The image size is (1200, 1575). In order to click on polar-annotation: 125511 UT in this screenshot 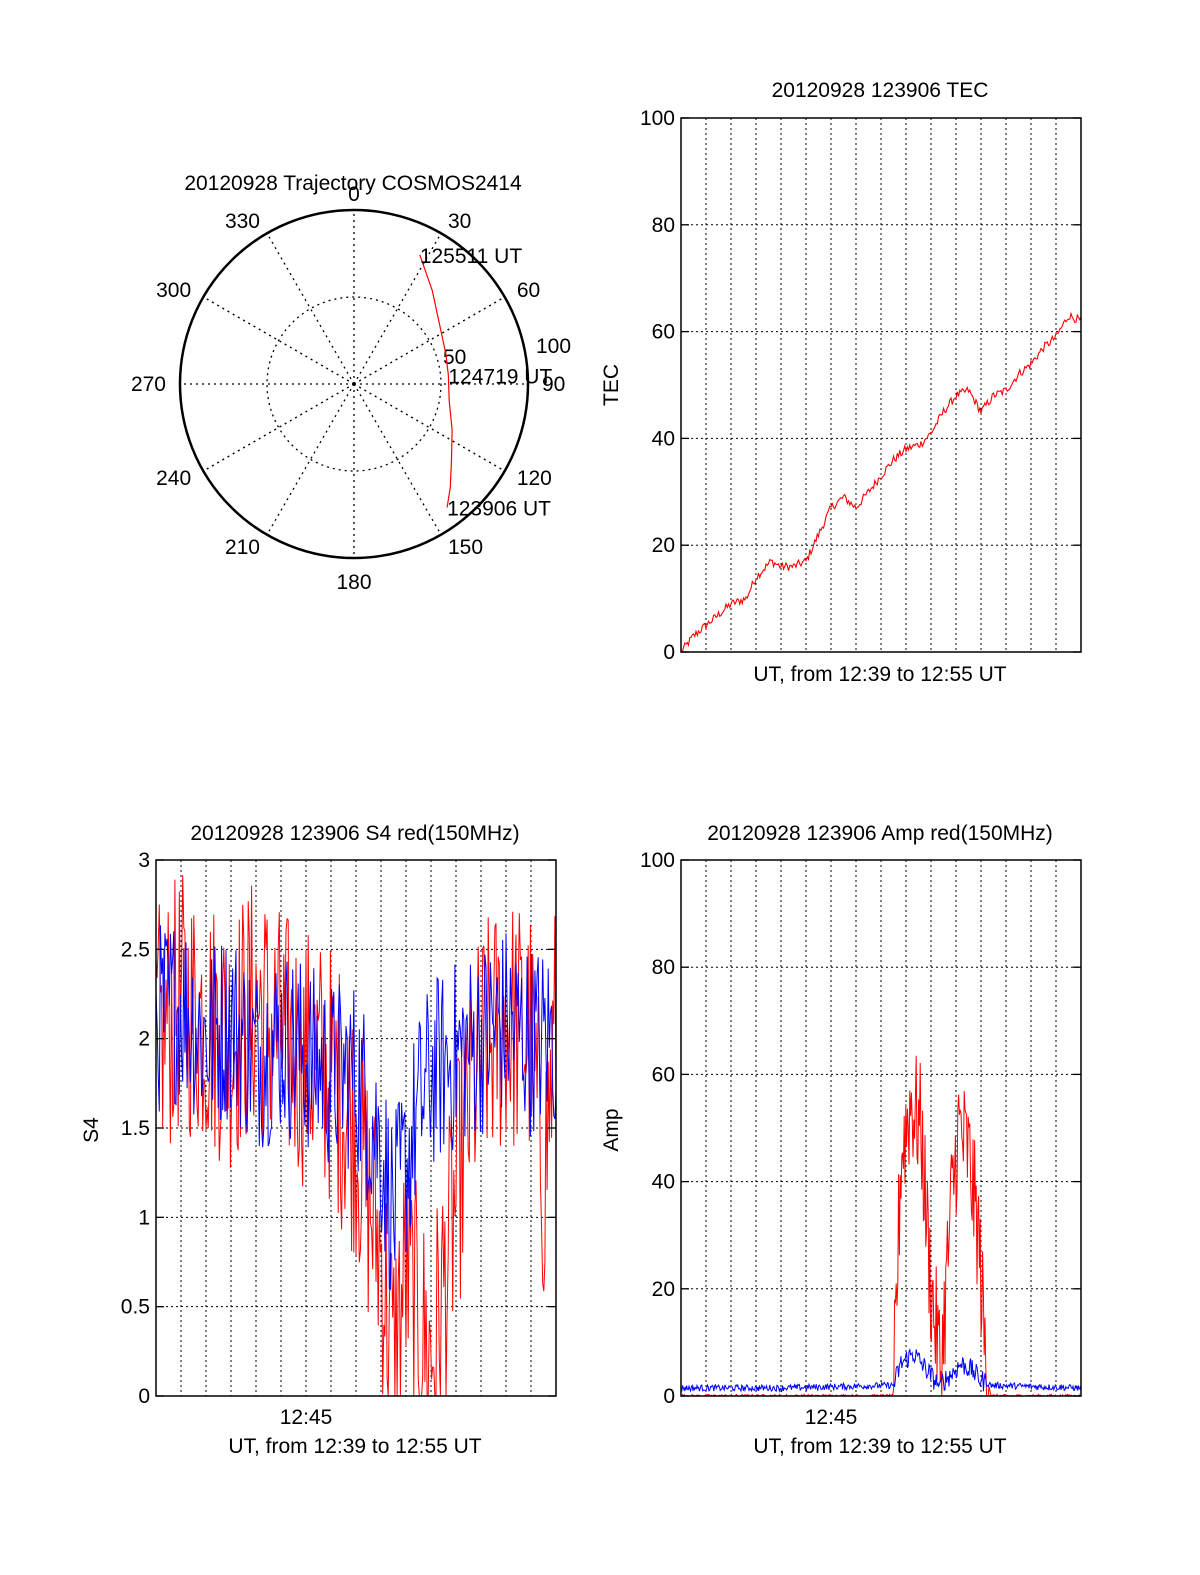, I will do `click(471, 256)`.